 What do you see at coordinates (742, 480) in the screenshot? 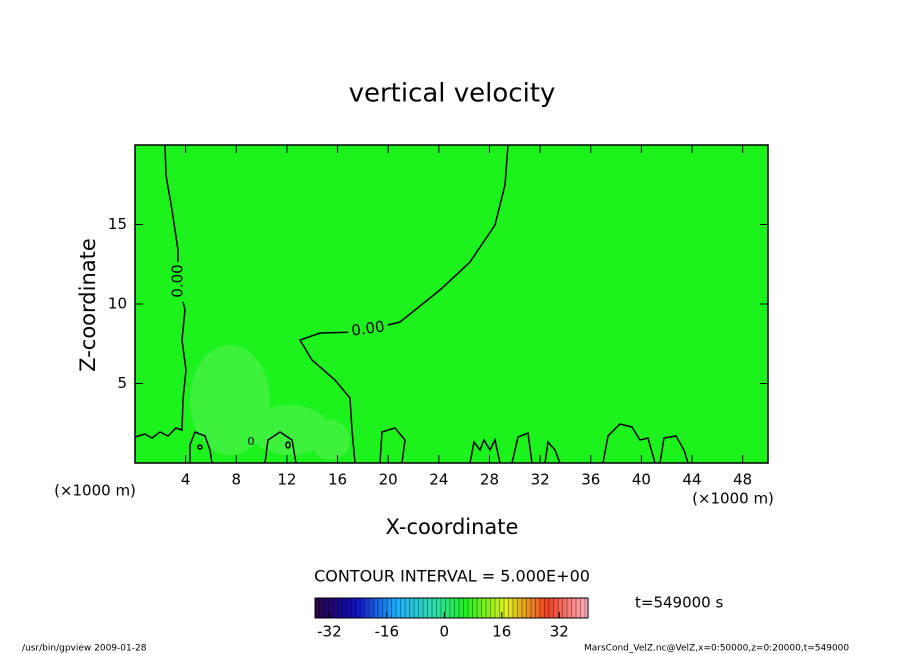
I see `x-tick-label: 48` at bounding box center [742, 480].